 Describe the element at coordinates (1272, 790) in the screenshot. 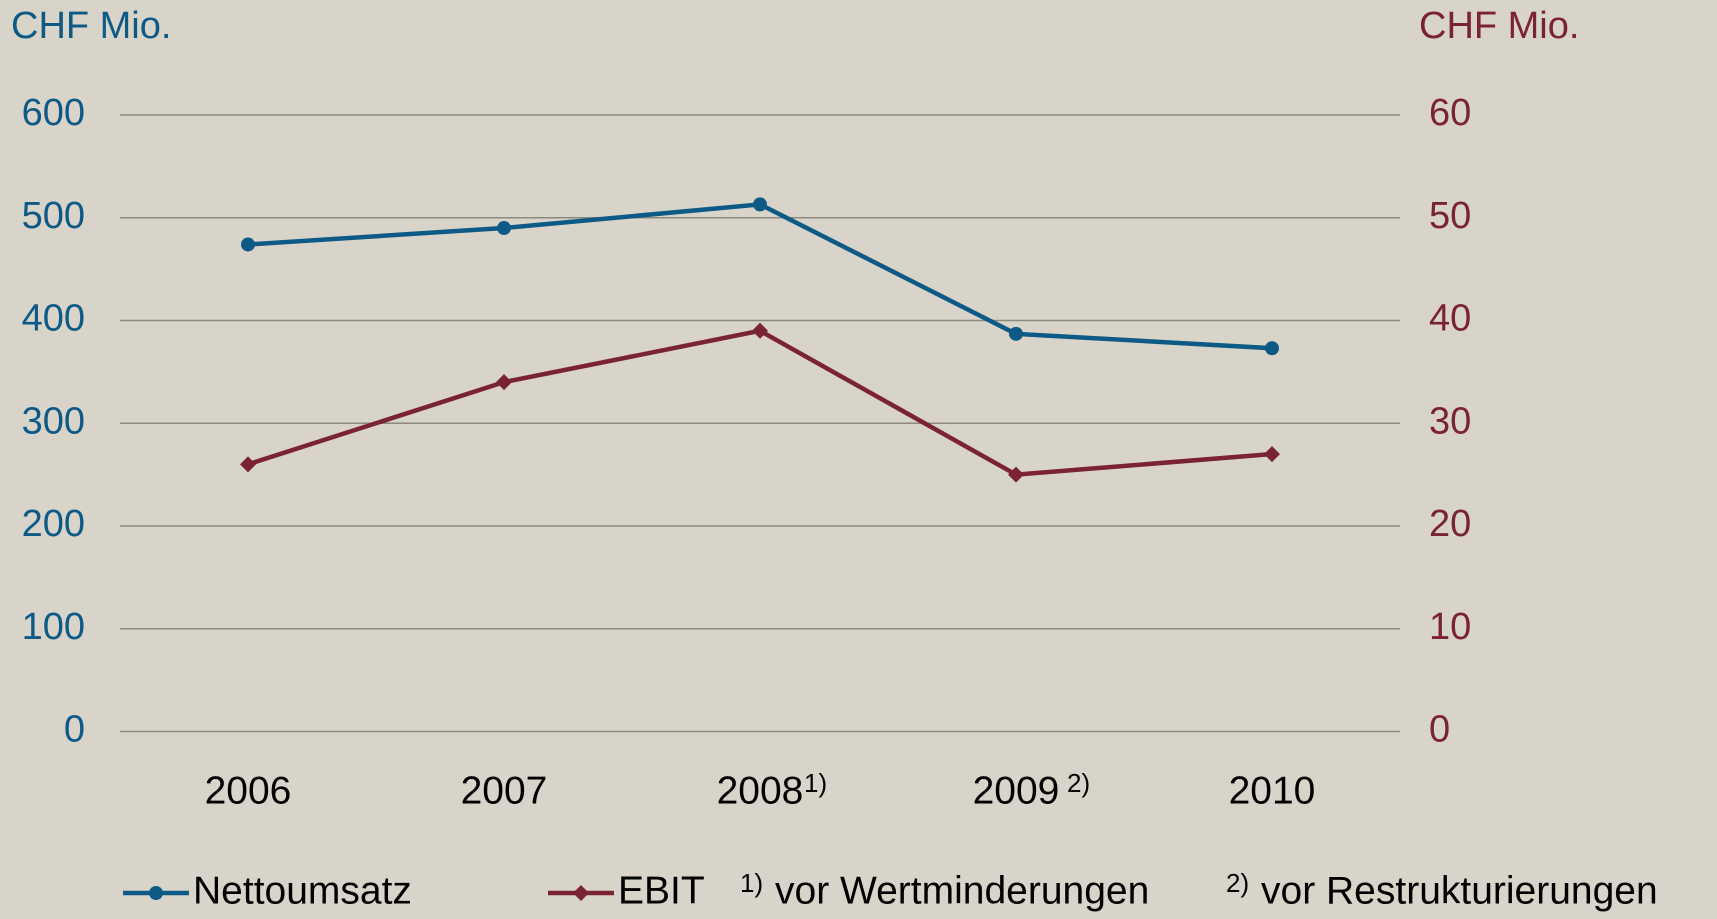

I see `x-tick-label: 2010` at that location.